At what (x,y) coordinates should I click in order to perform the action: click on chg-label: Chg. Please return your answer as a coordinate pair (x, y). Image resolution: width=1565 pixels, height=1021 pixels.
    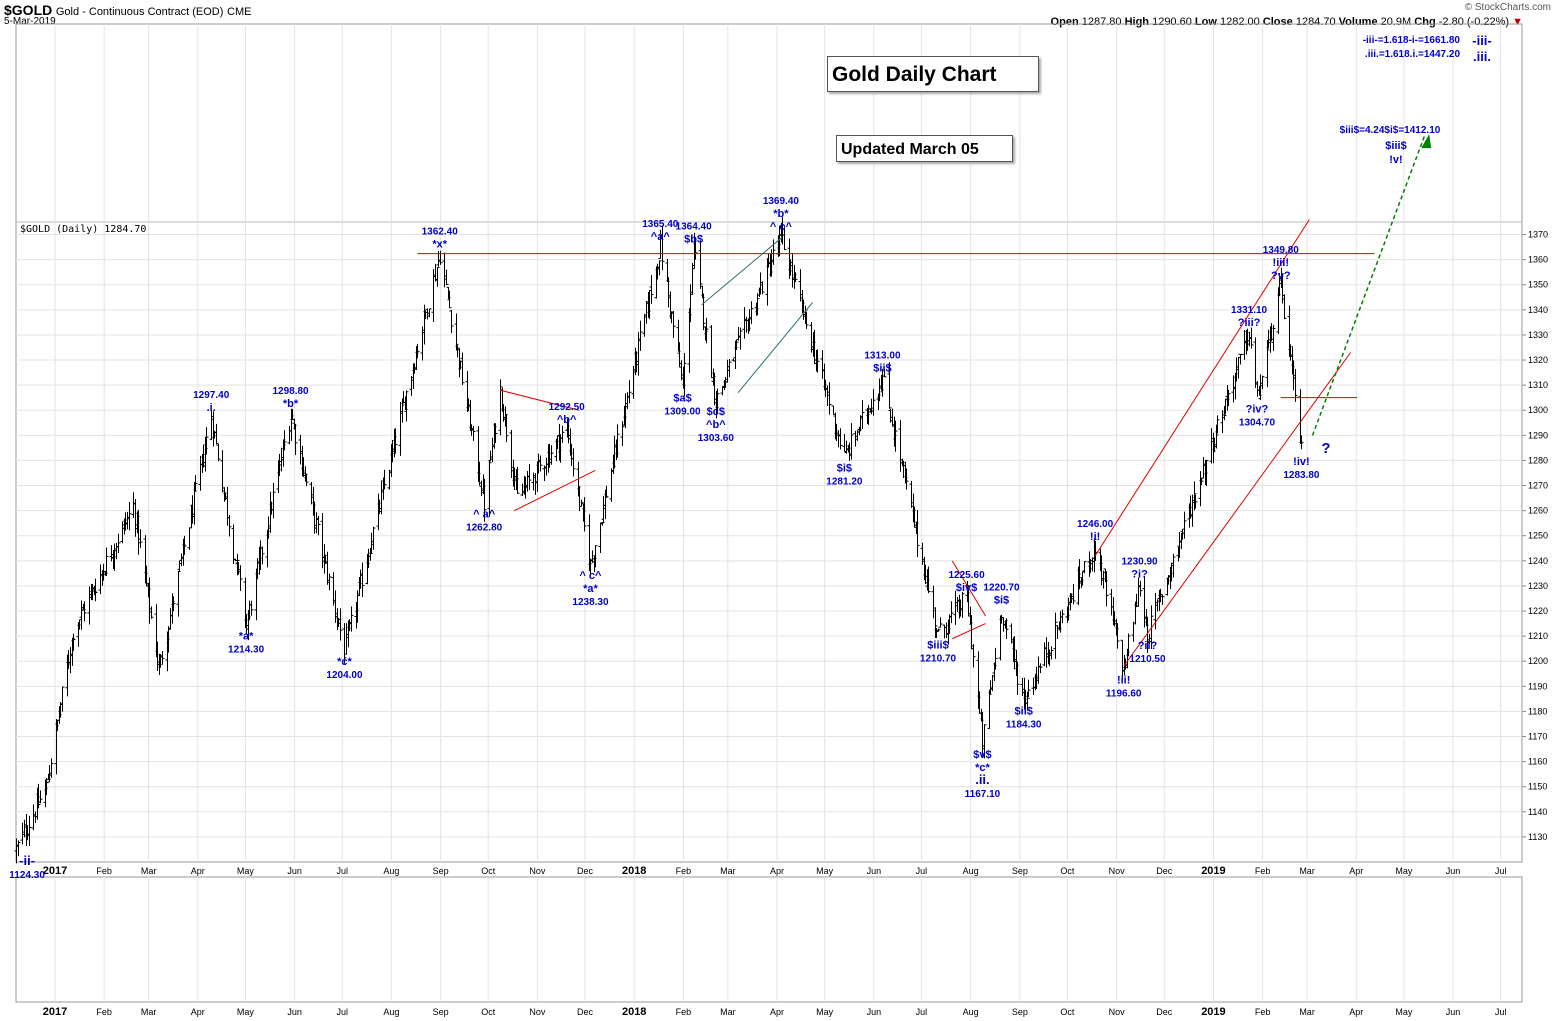
    Looking at the image, I should click on (1425, 22).